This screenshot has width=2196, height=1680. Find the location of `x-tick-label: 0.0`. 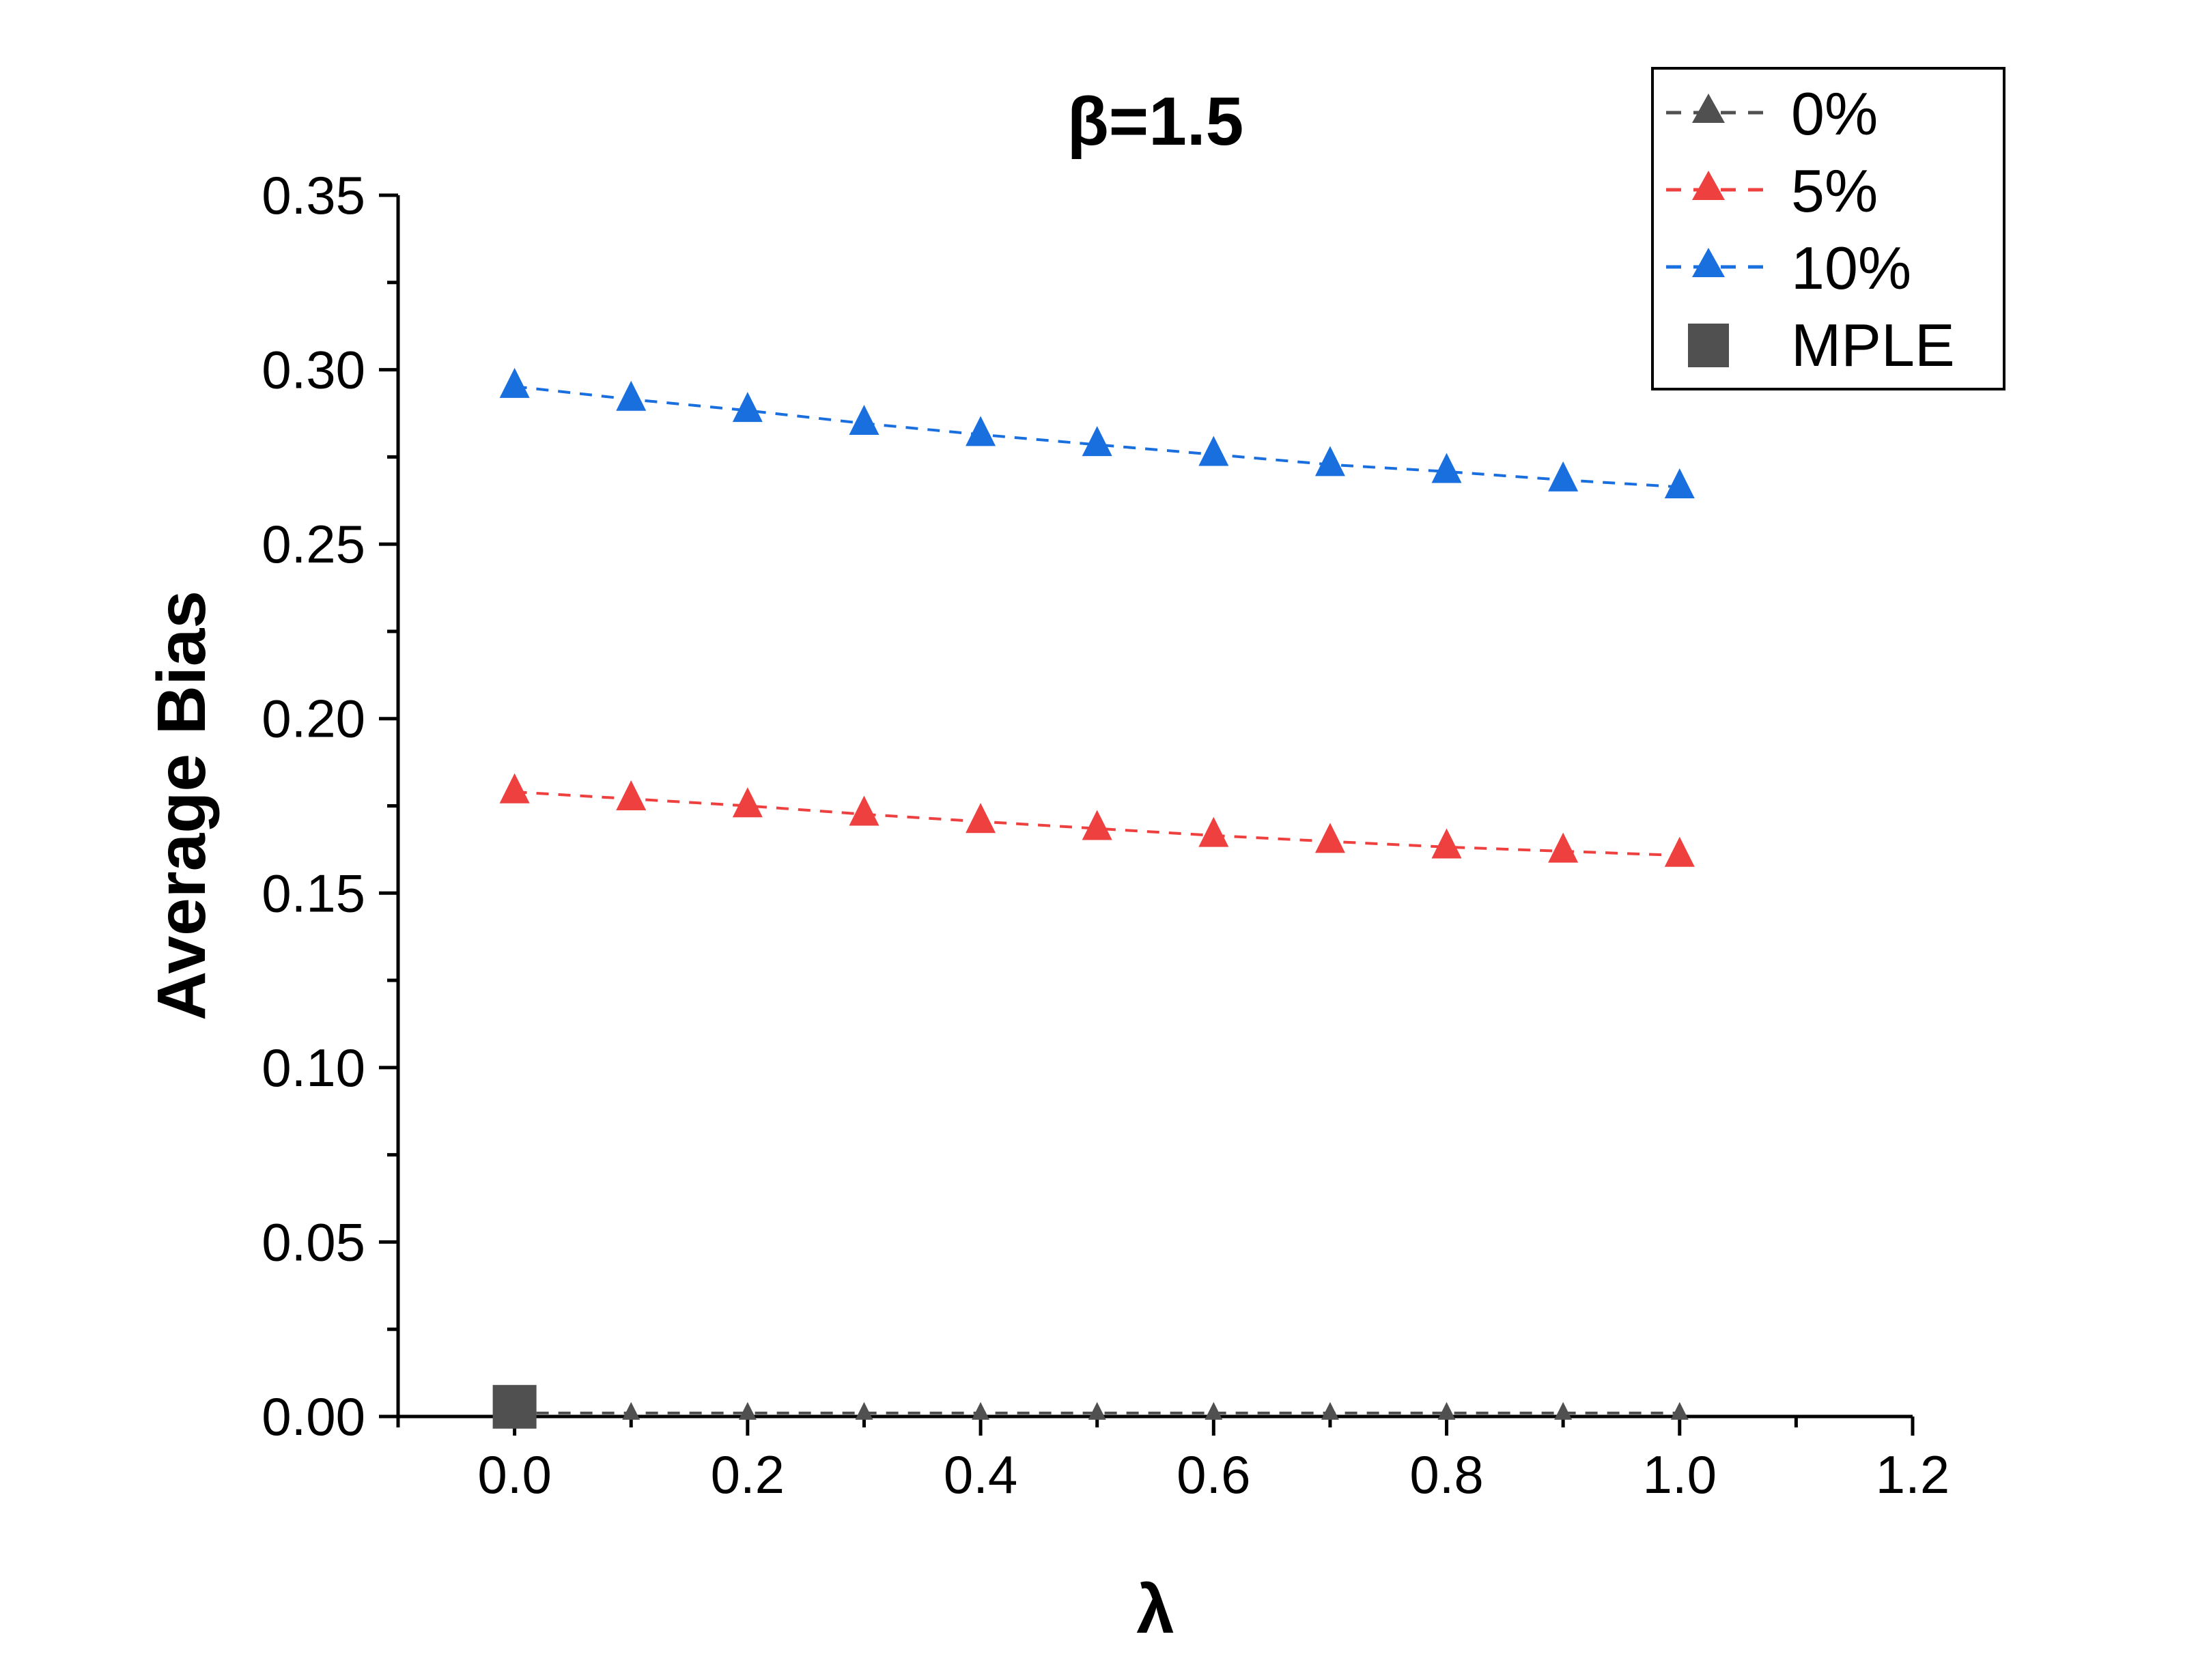

x-tick-label: 0.0 is located at coordinates (514, 1474).